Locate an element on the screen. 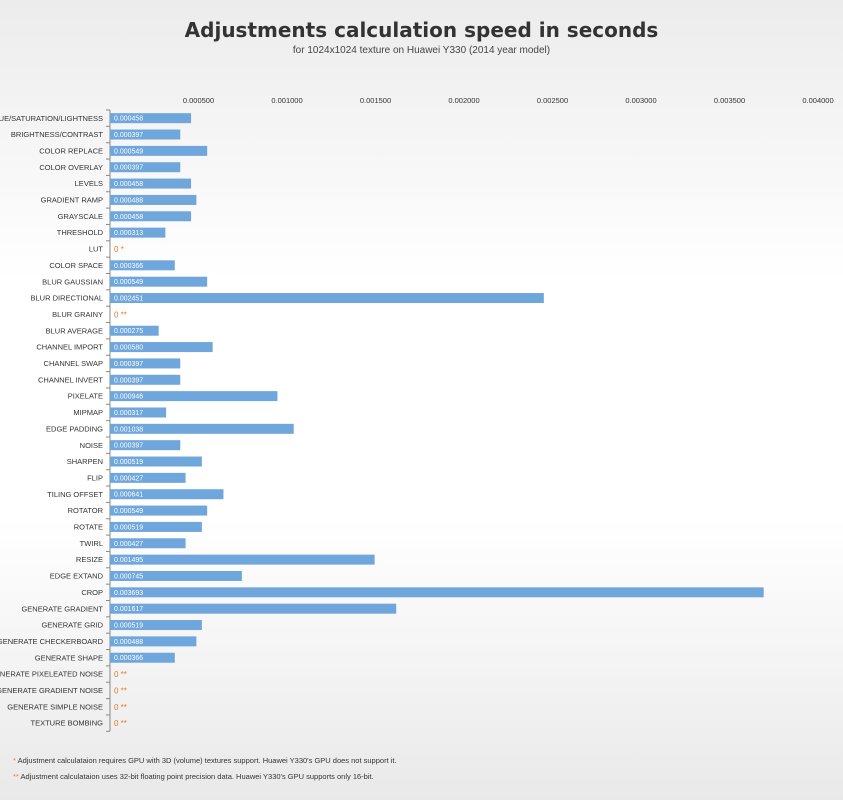 This screenshot has height=800, width=843. category-label: CROP is located at coordinates (92, 592).